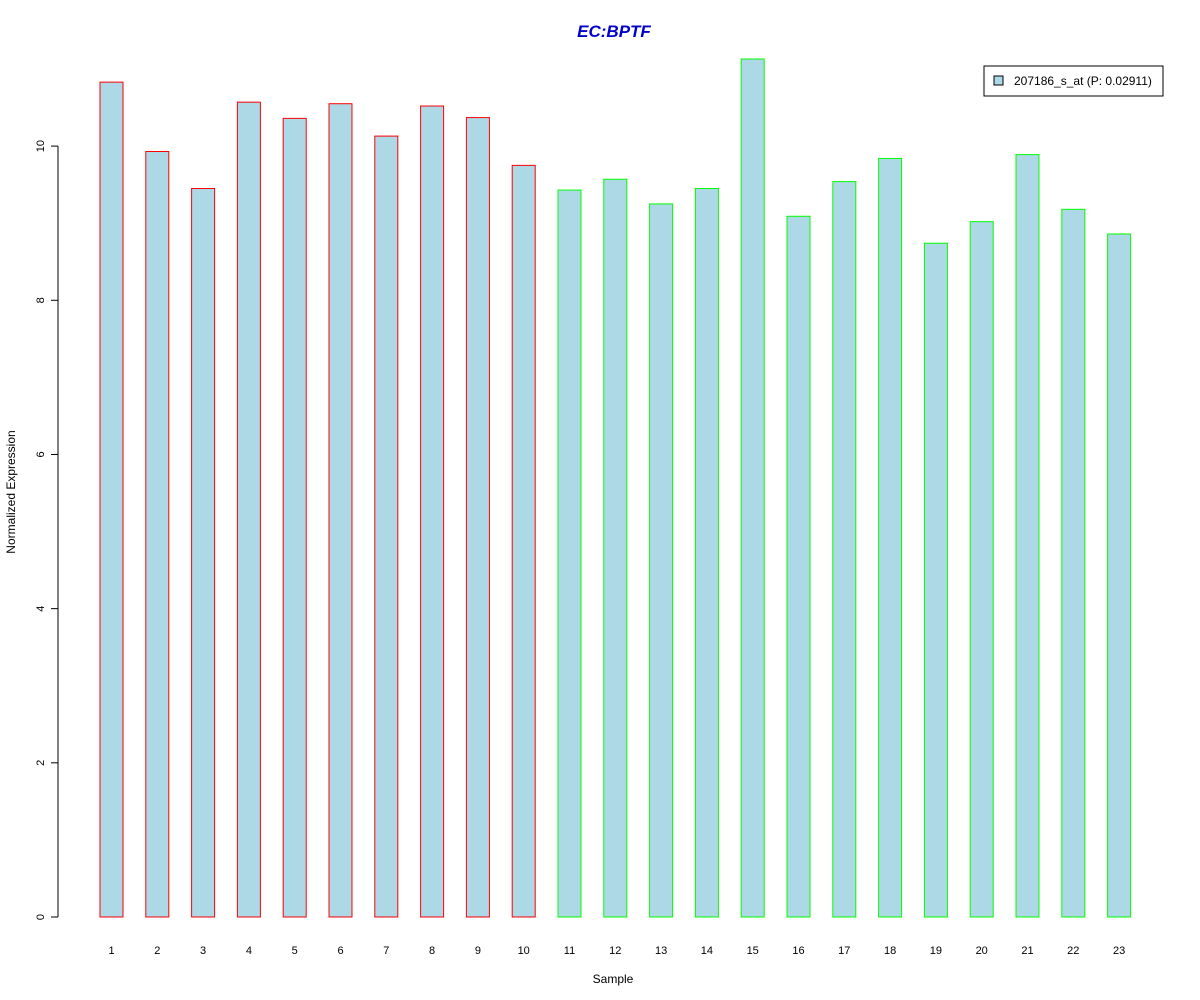 The image size is (1200, 1000). What do you see at coordinates (478, 951) in the screenshot?
I see `x-tick-label: 9` at bounding box center [478, 951].